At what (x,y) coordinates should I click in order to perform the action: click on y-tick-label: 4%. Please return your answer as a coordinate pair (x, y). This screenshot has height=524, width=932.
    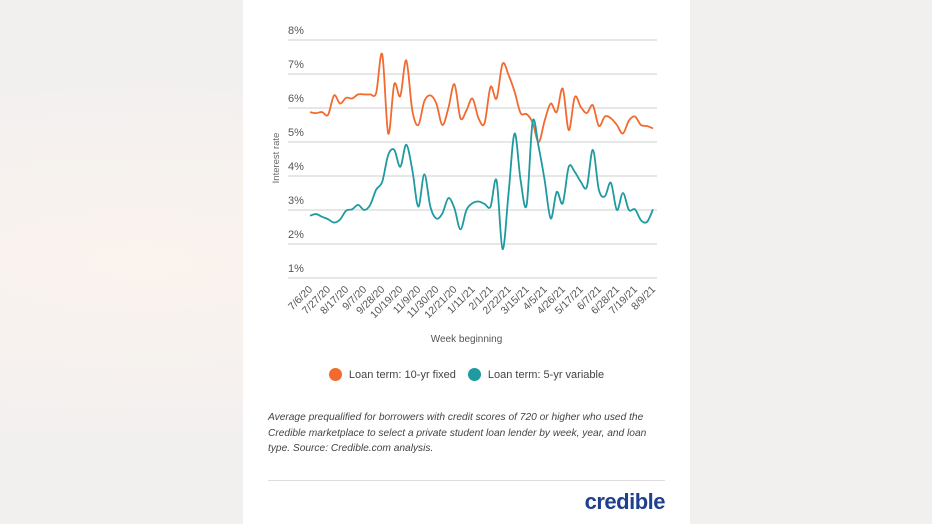
    Looking at the image, I should click on (296, 167).